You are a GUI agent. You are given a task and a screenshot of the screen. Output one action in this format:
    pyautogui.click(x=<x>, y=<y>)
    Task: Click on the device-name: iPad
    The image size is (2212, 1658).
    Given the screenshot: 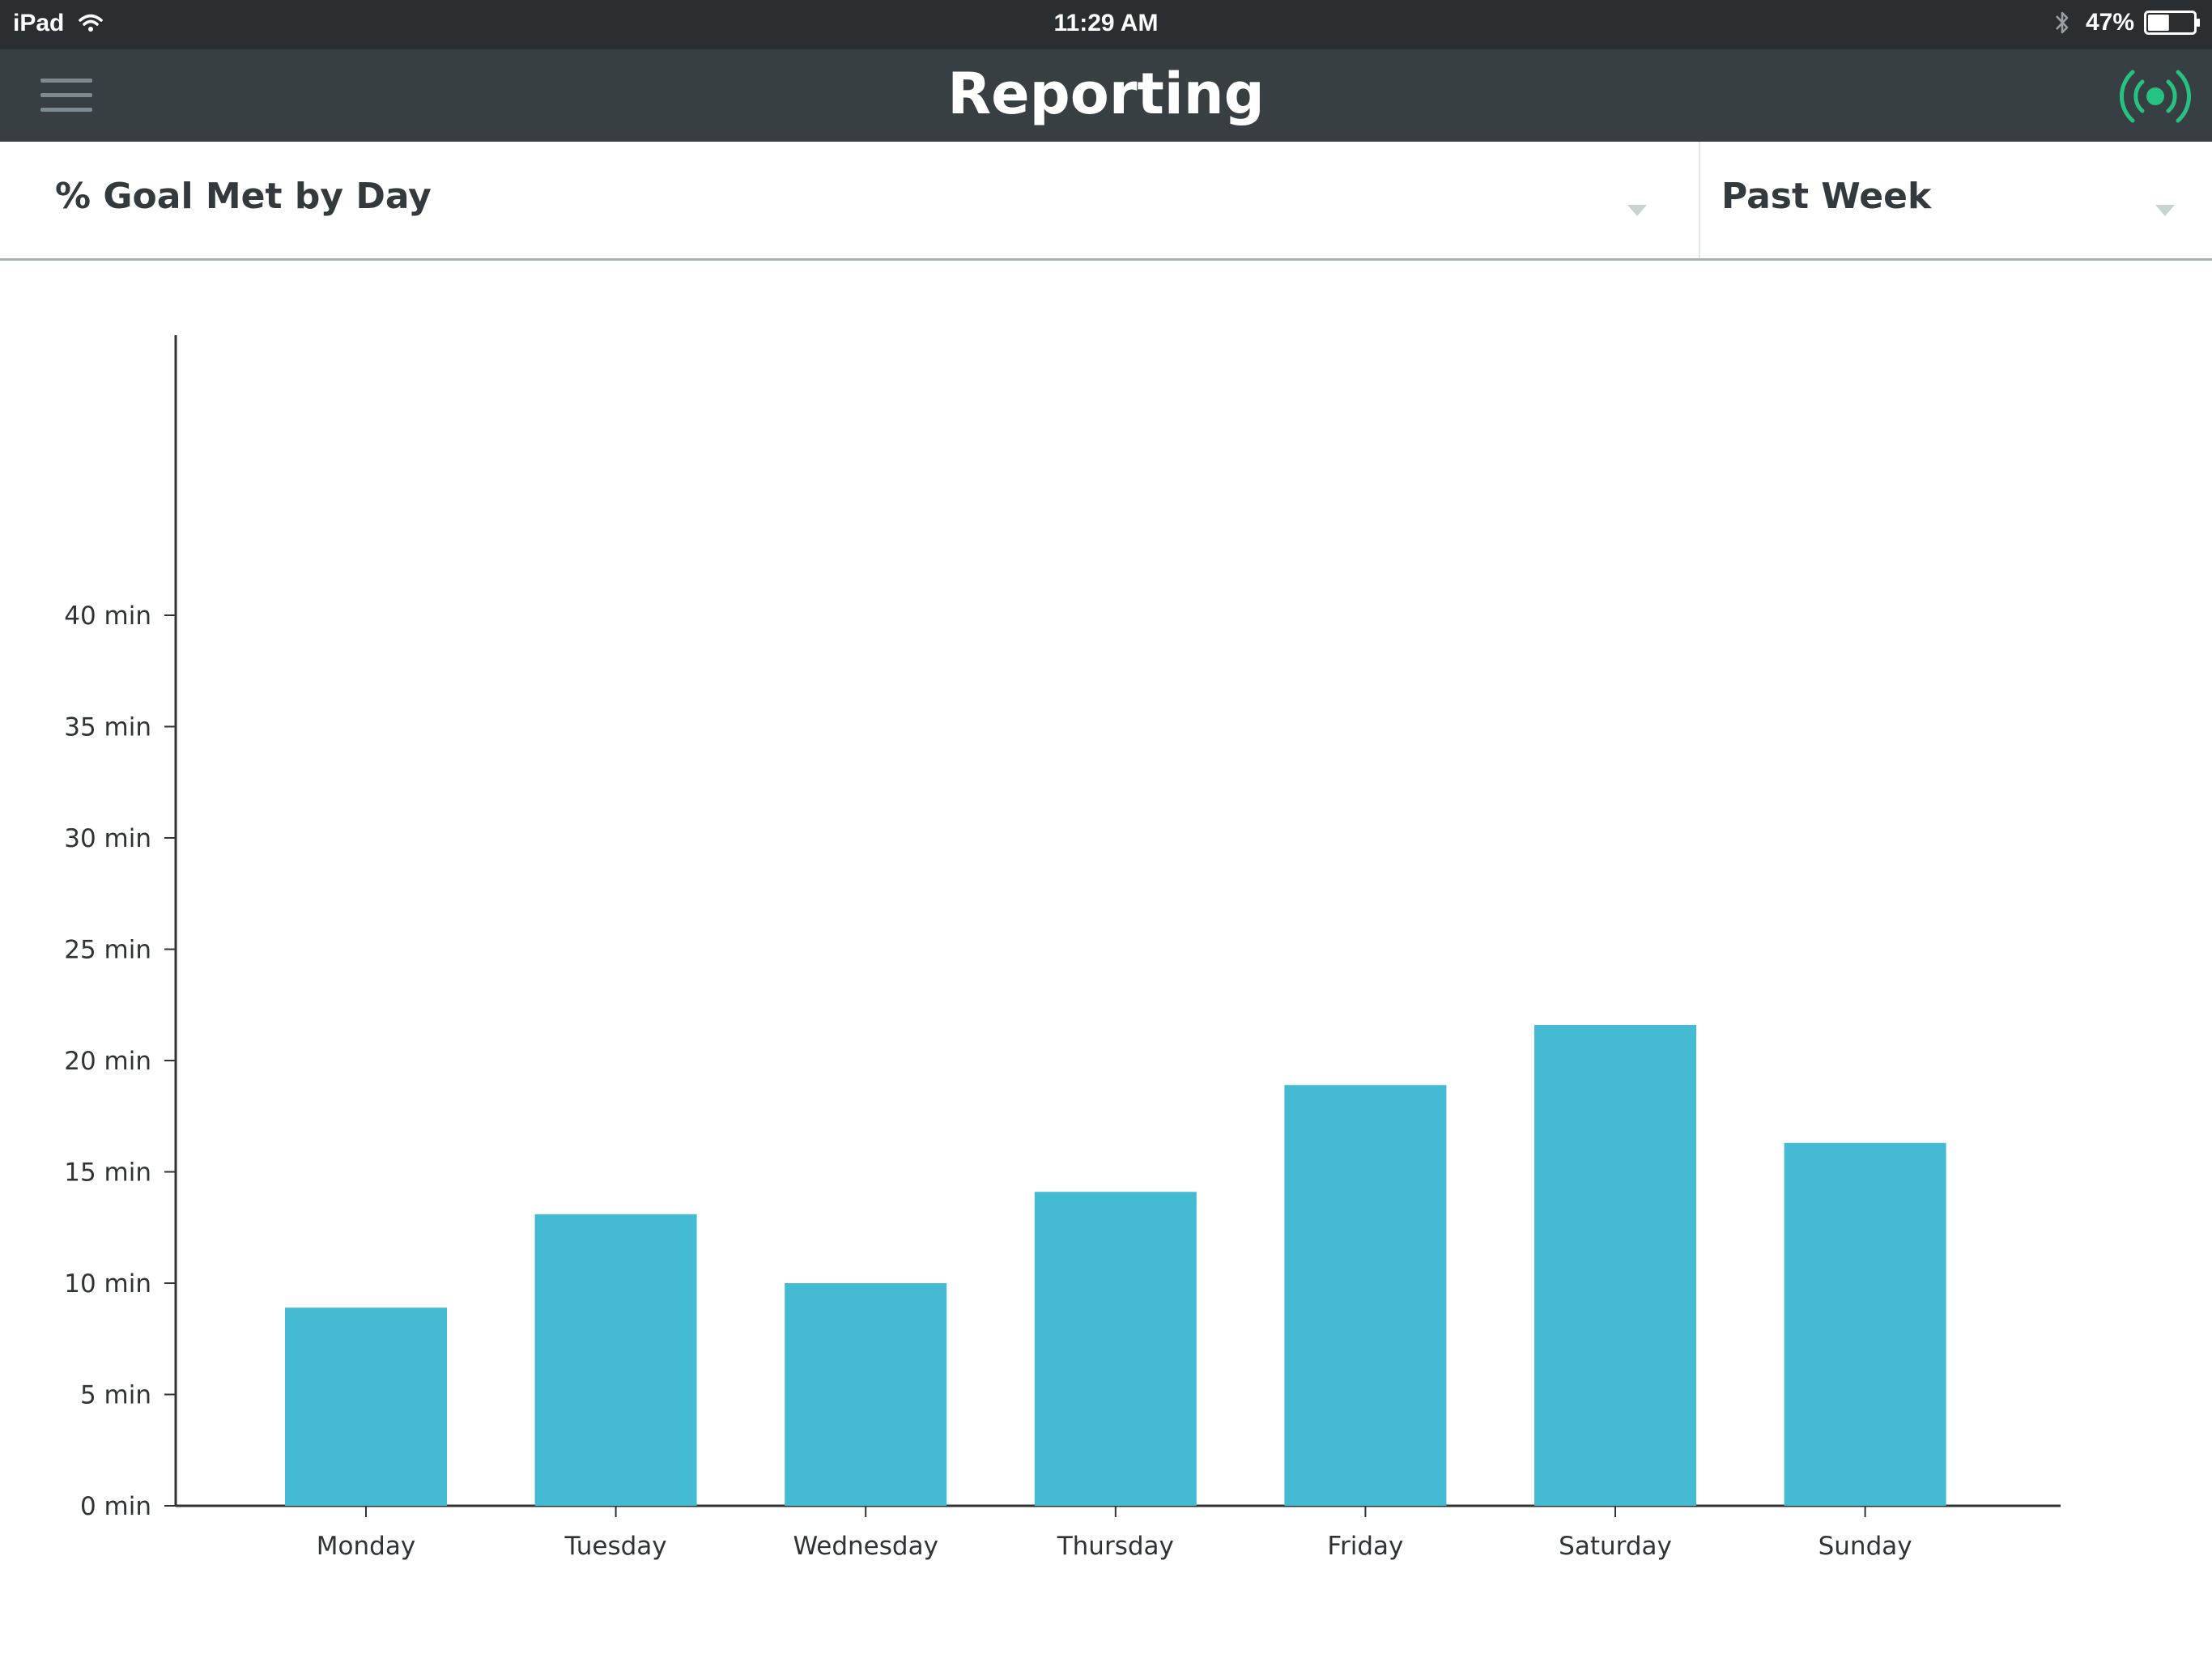 What is the action you would take?
    pyautogui.click(x=39, y=23)
    